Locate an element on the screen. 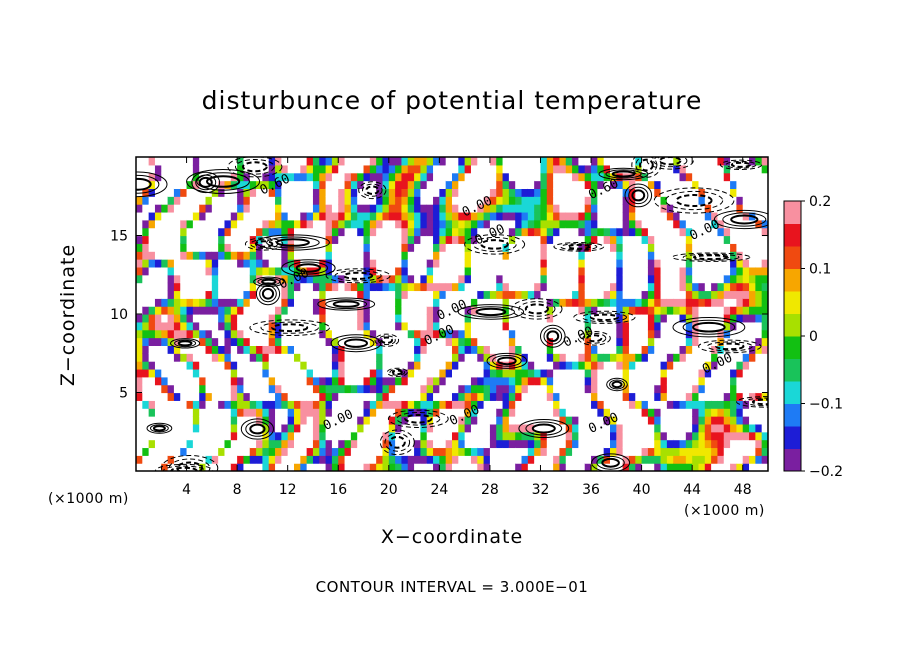 The width and height of the screenshot is (904, 654). contour-line is located at coordinates (255, 167).